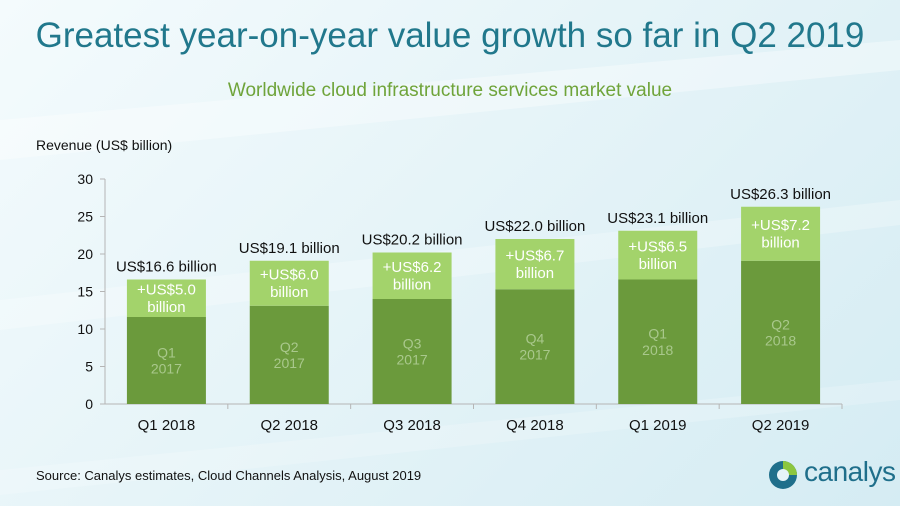  Describe the element at coordinates (89, 404) in the screenshot. I see `y-tick-label: 0` at that location.